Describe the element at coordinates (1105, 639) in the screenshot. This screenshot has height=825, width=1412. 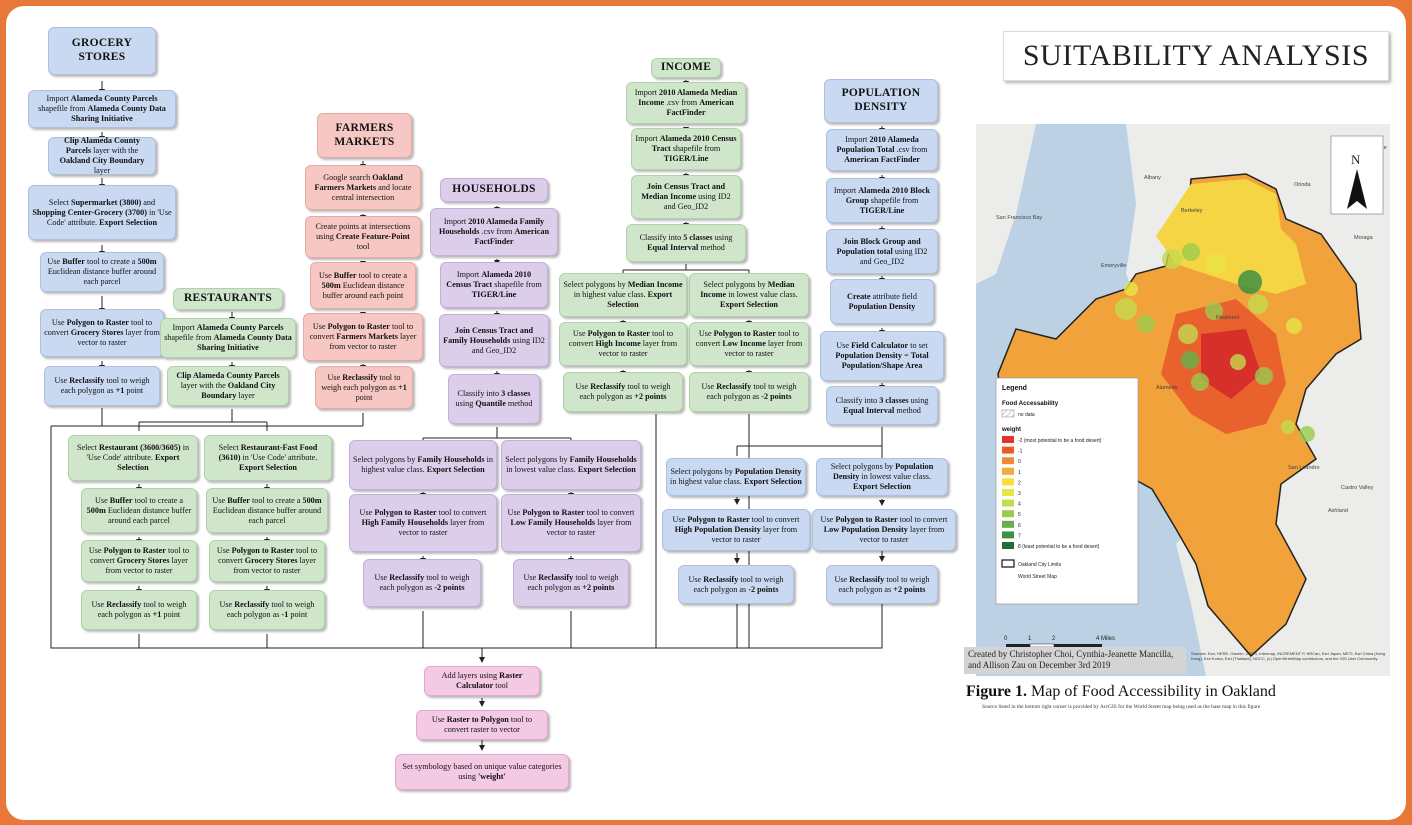
I see `scale-label: 4 Miles` at that location.